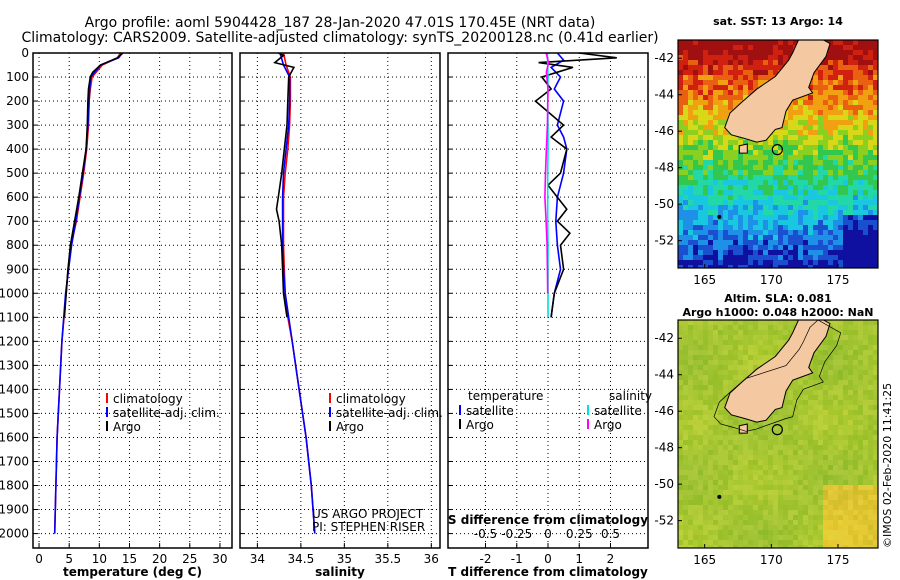  Describe the element at coordinates (368, 527) in the screenshot. I see `credit-pi: PI: STEPHEN RISER` at that location.